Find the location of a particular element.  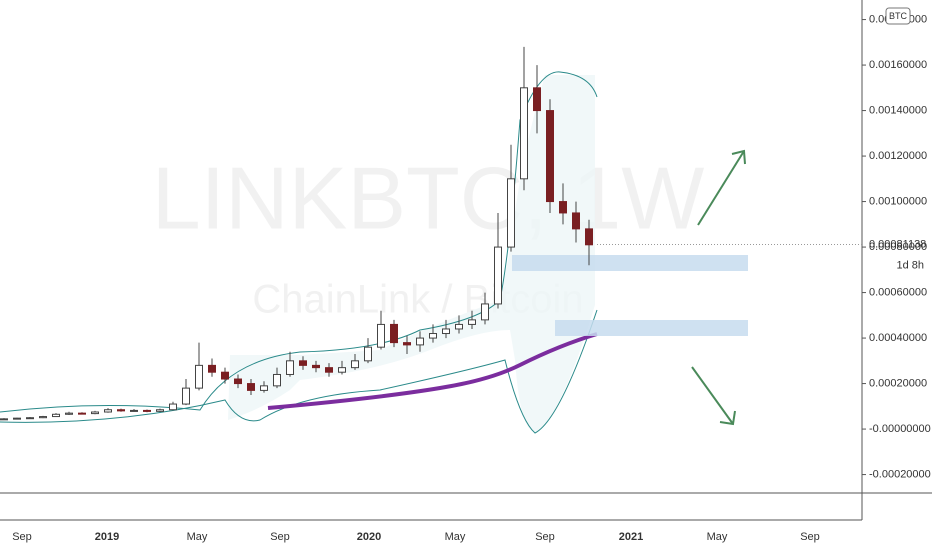

arrow-down is located at coordinates (713, 396).